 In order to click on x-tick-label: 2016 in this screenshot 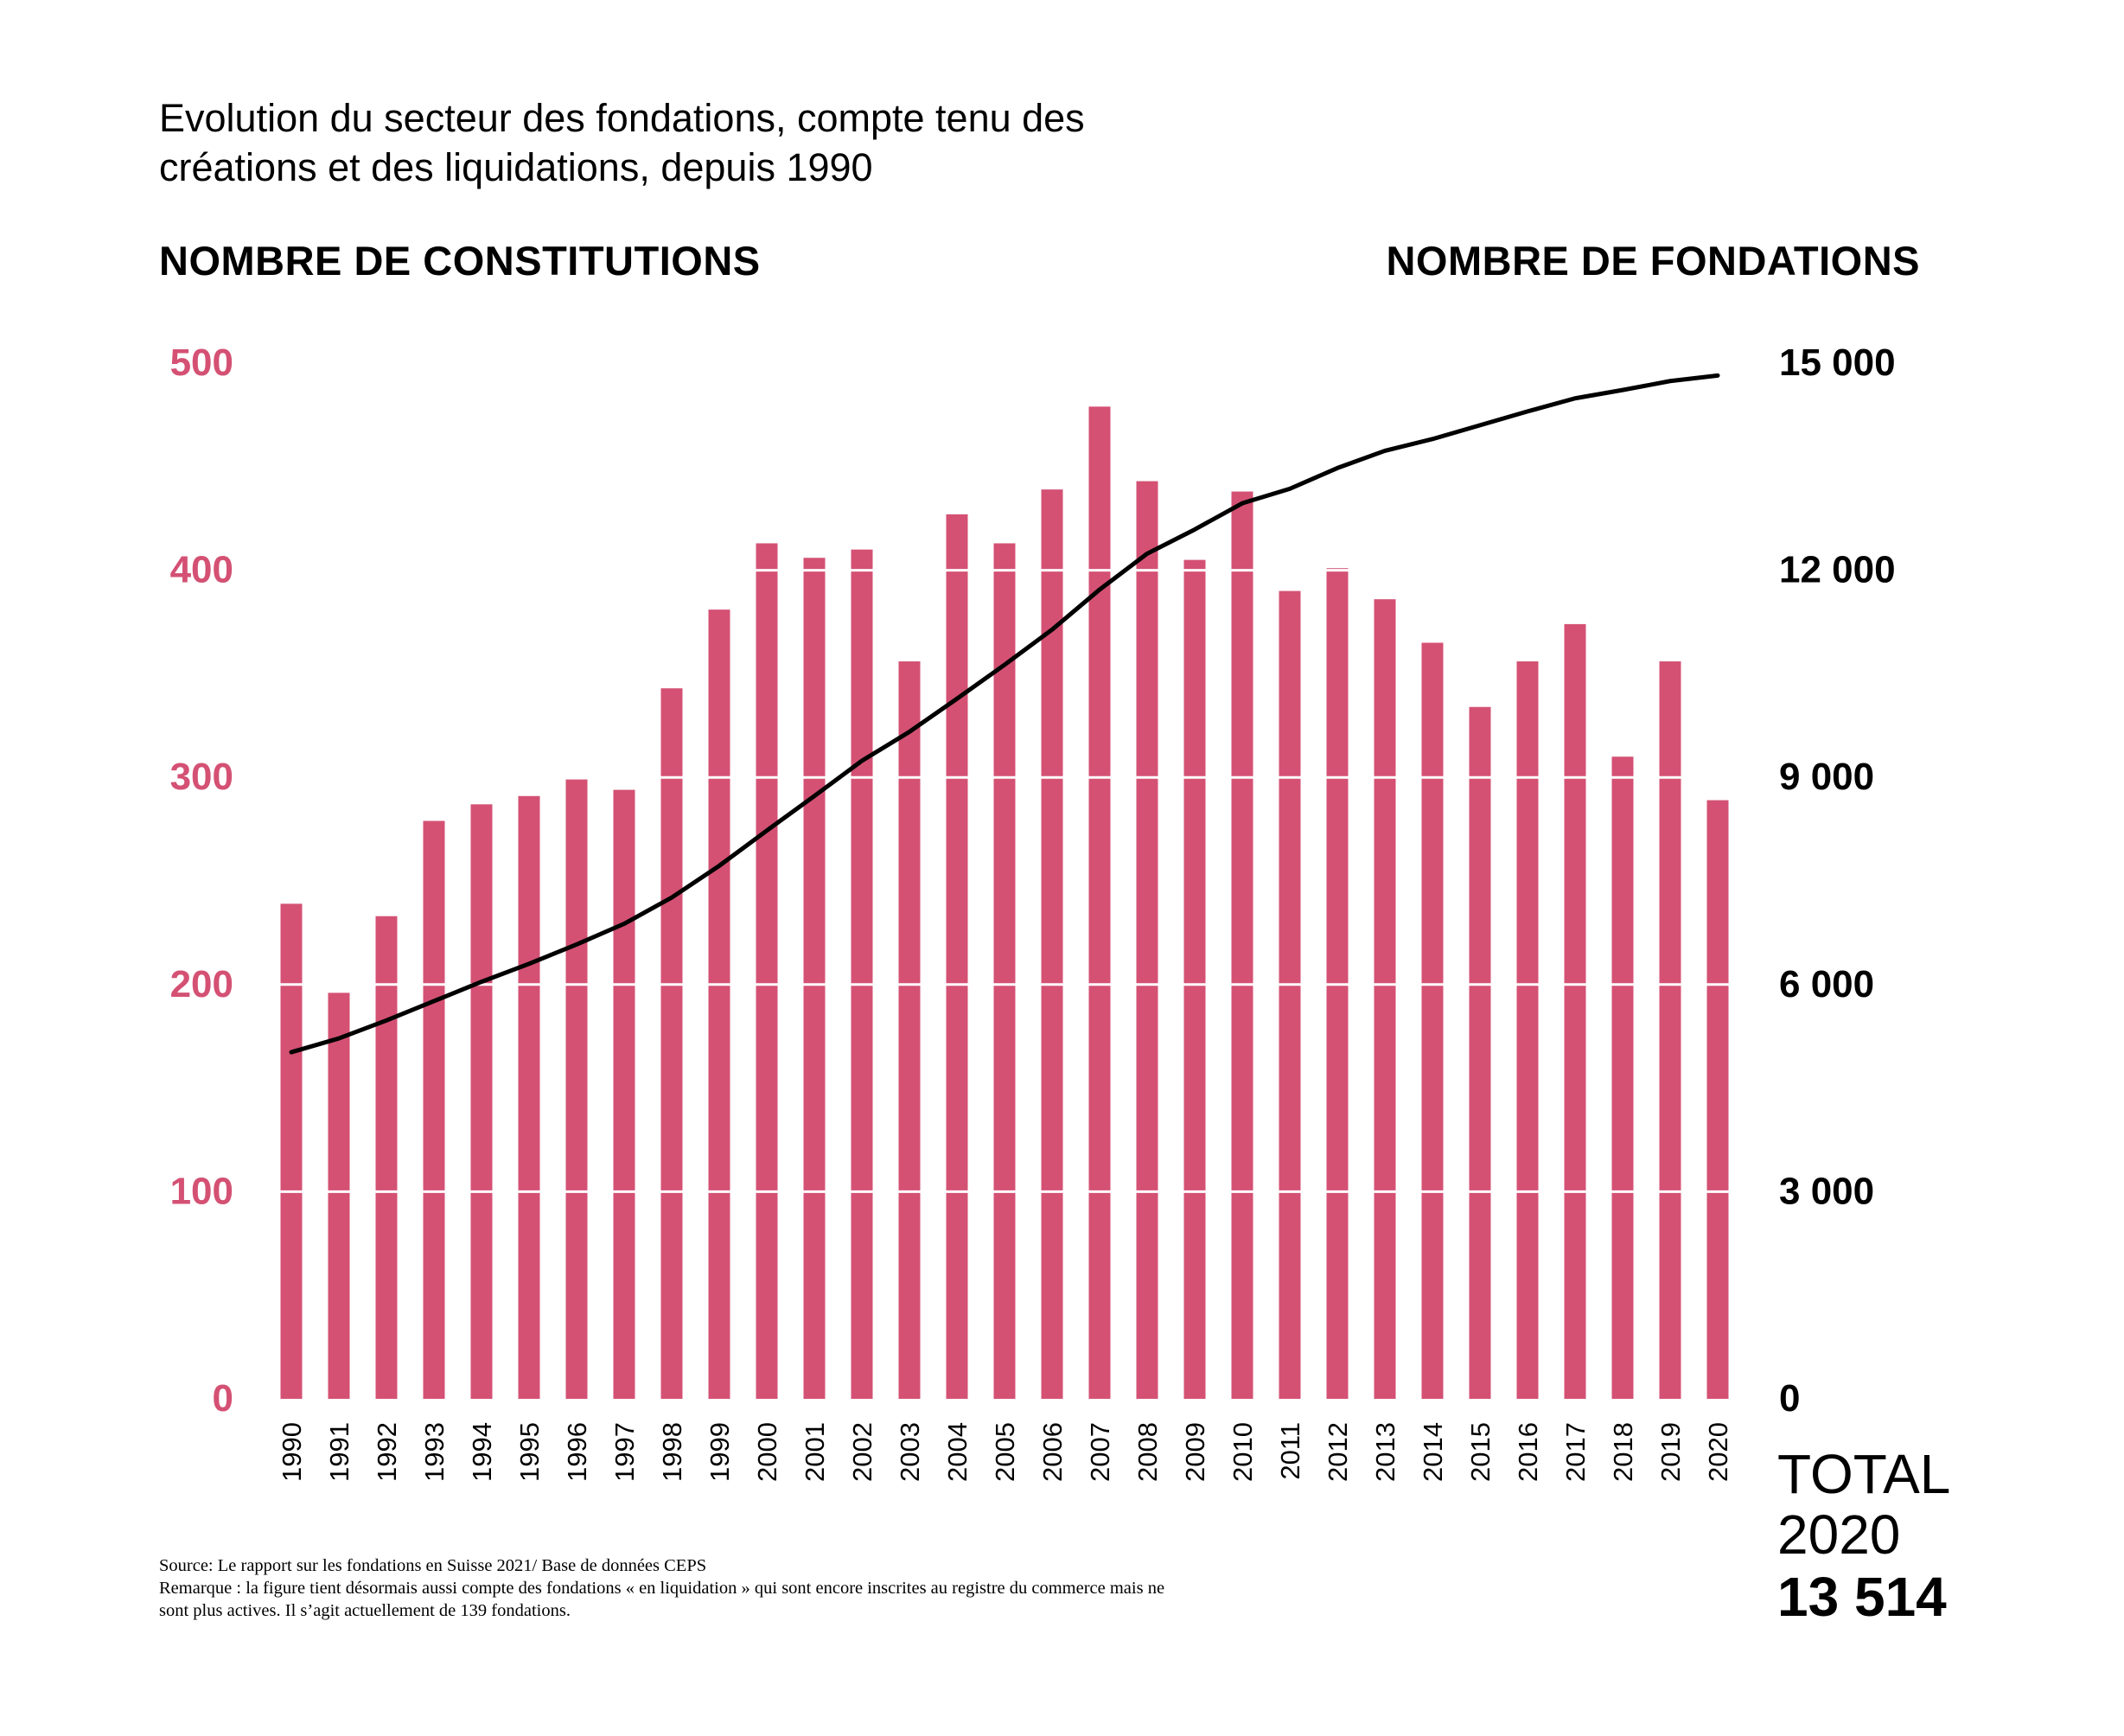, I will do `click(1528, 1452)`.